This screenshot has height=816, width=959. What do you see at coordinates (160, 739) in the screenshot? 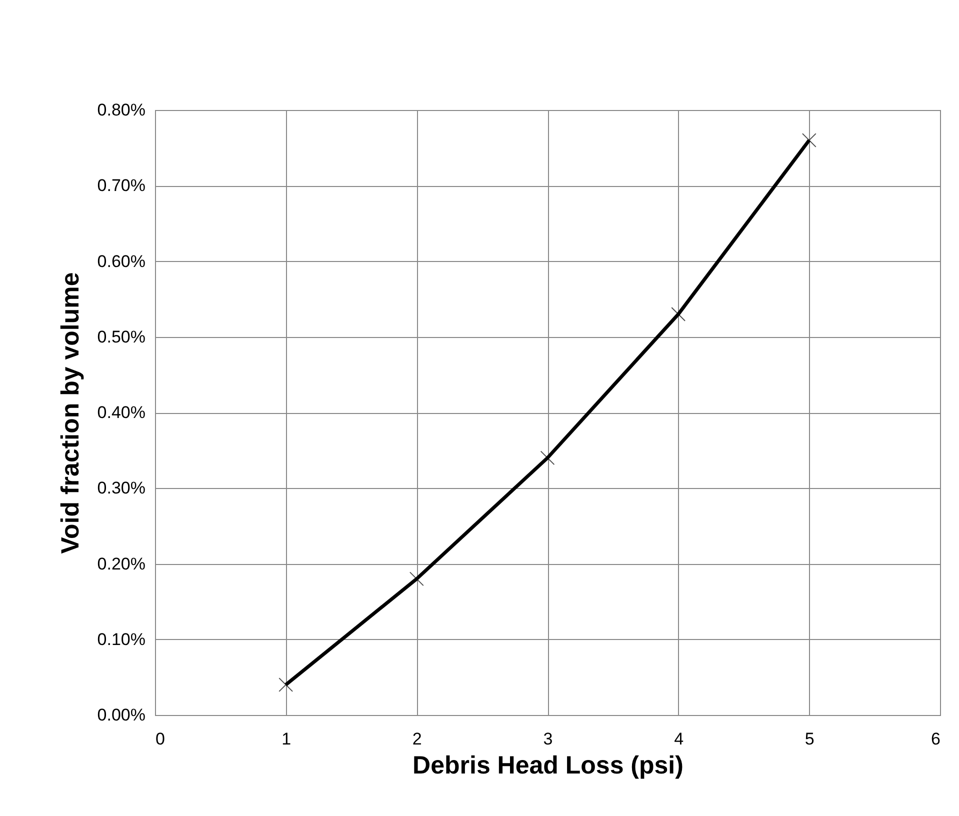
I see `x-tick-label: 0` at bounding box center [160, 739].